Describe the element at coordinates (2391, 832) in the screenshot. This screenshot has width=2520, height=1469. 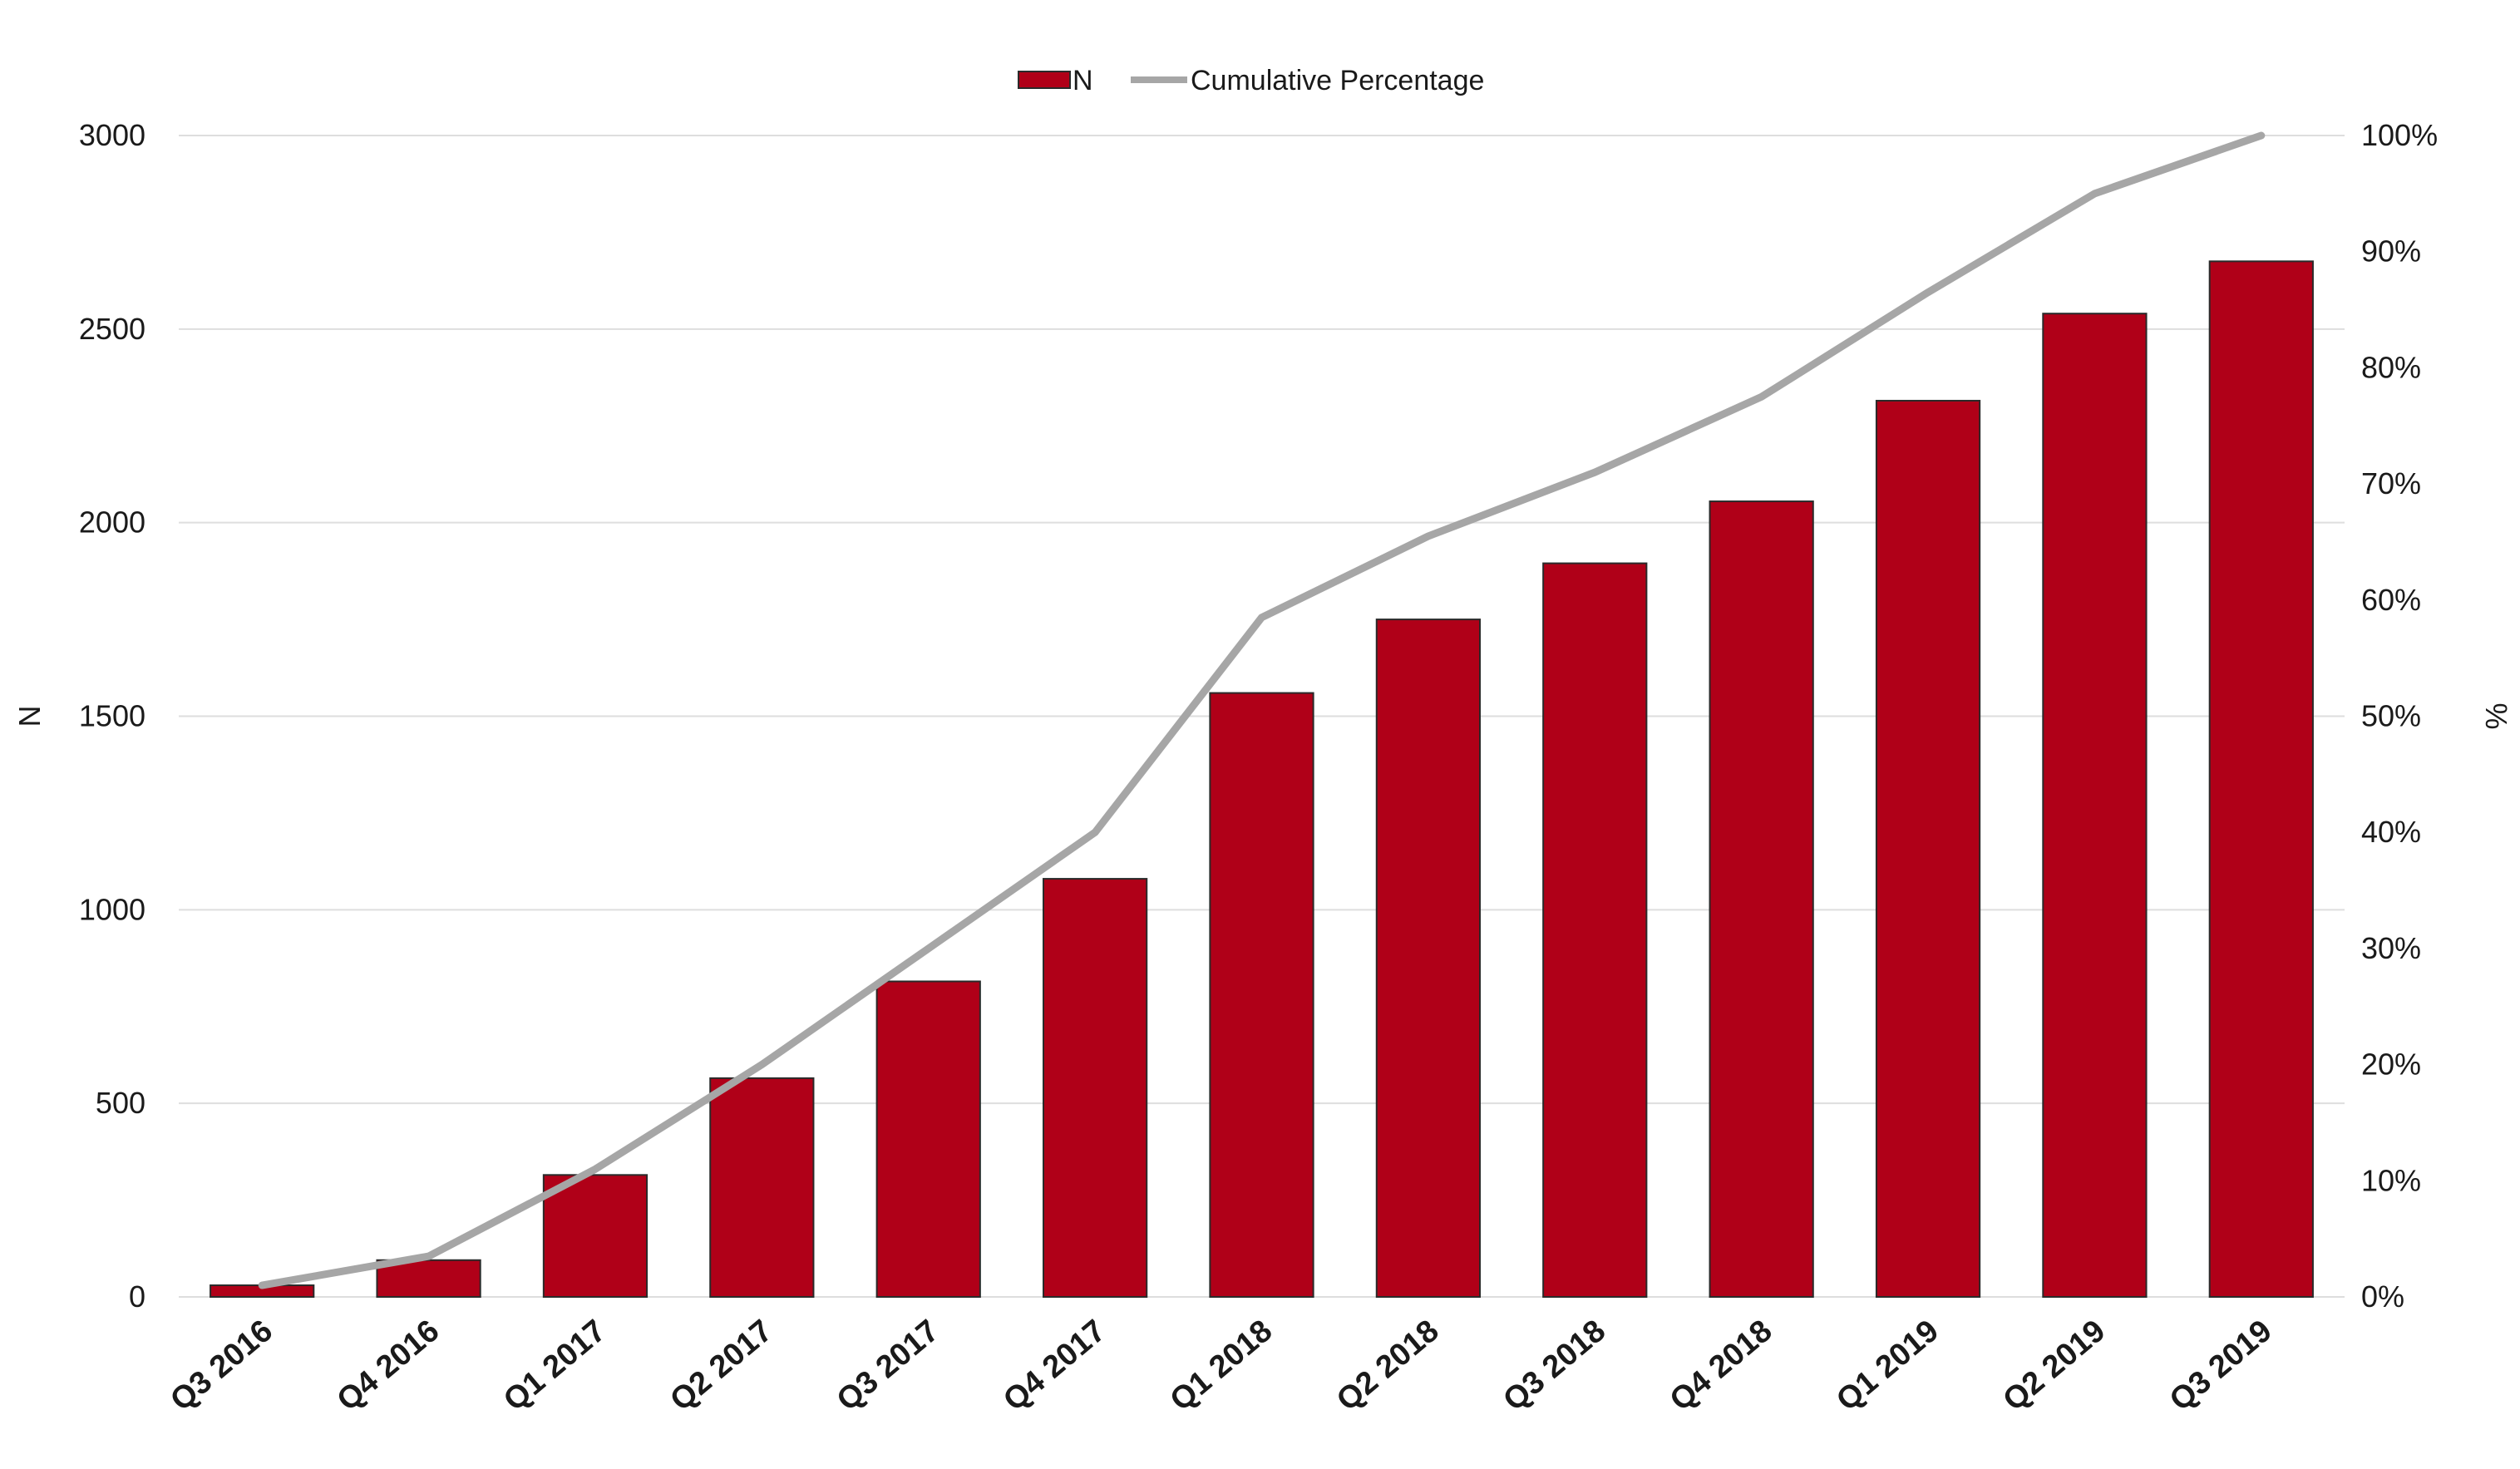
I see `right-tick-label: 40%` at that location.